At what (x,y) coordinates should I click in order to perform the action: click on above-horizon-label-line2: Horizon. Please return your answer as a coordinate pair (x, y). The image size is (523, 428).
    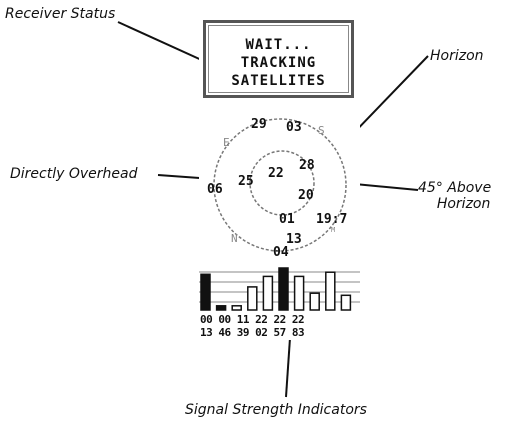
    Looking at the image, I should click on (463, 204).